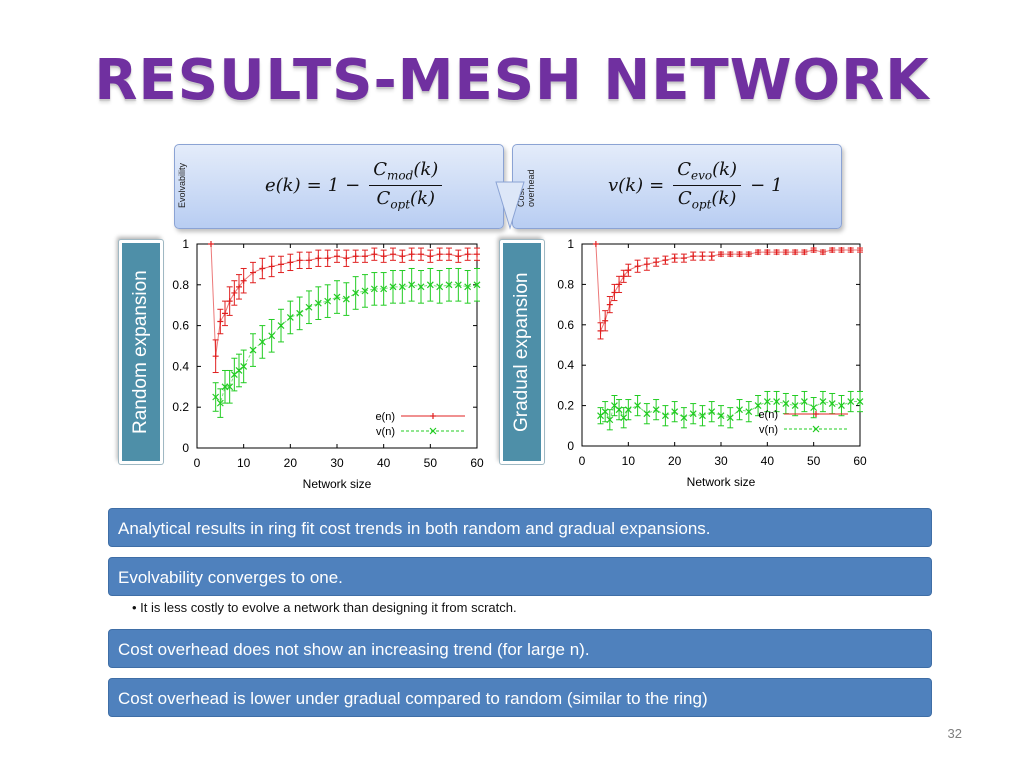 This screenshot has height=768, width=1024. I want to click on eq-lhs: e(k), so click(283, 185).